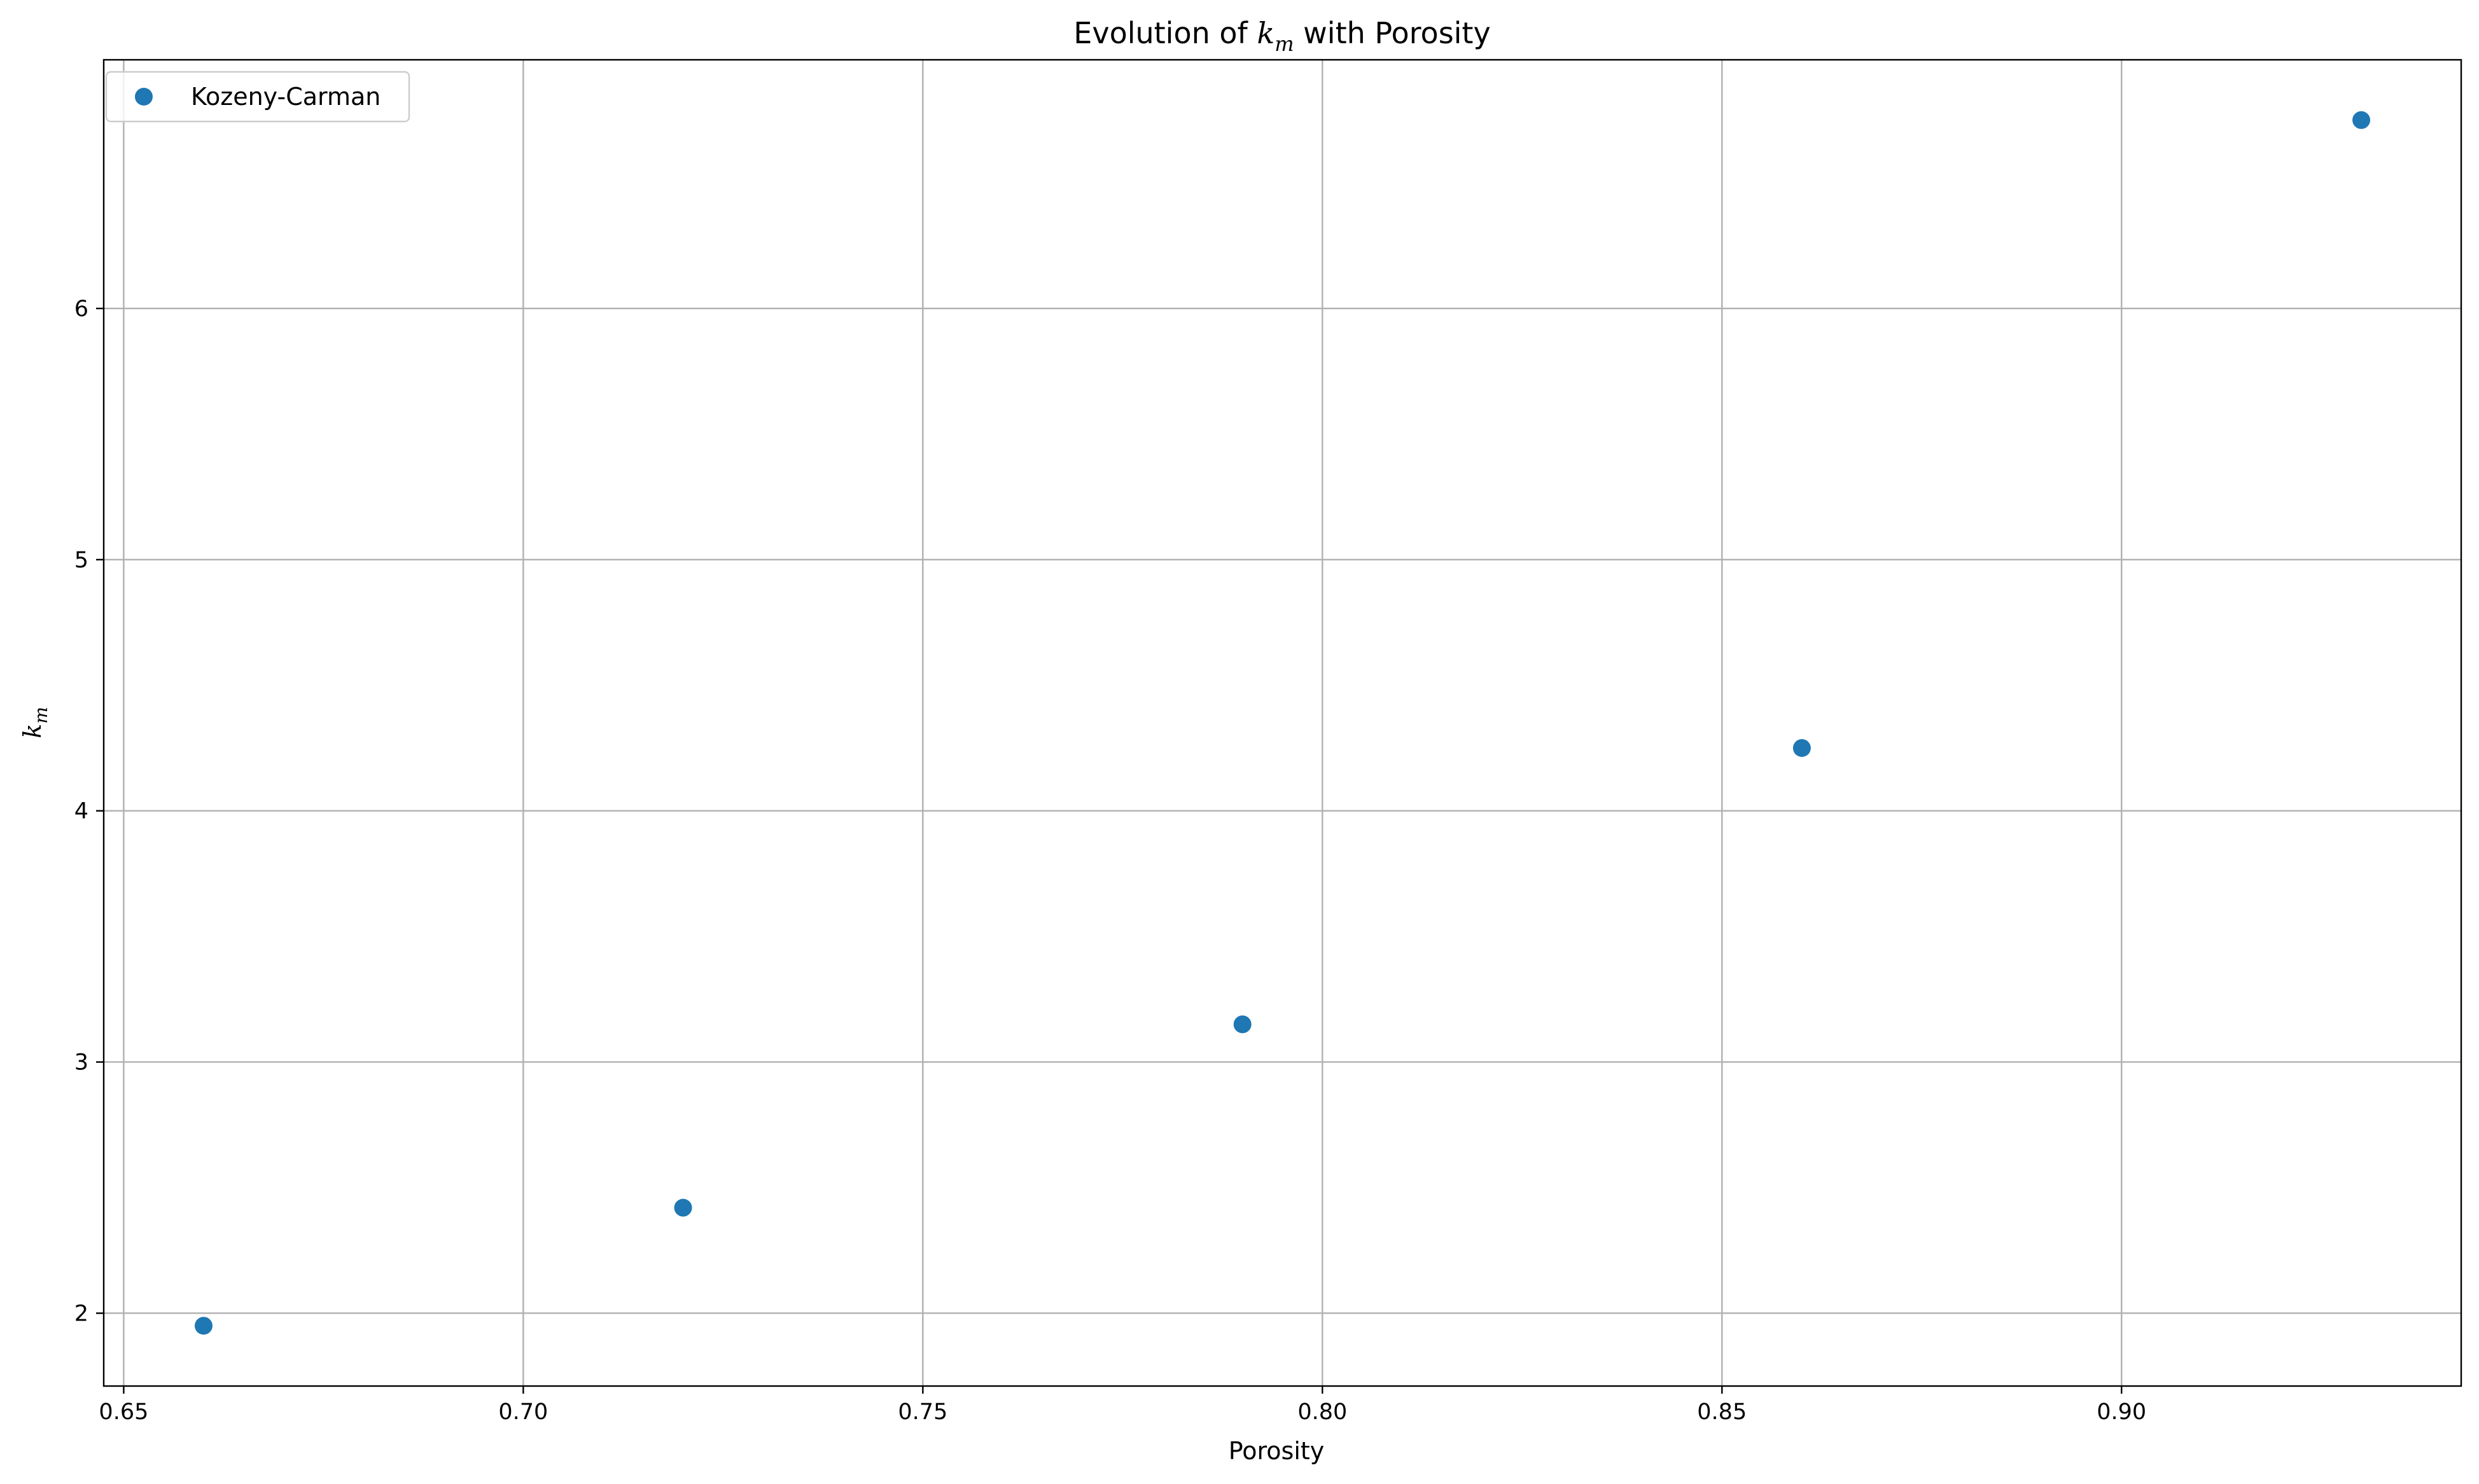 Image resolution: width=2479 pixels, height=1484 pixels. What do you see at coordinates (1722, 1412) in the screenshot?
I see `x-tick-label: 0.85` at bounding box center [1722, 1412].